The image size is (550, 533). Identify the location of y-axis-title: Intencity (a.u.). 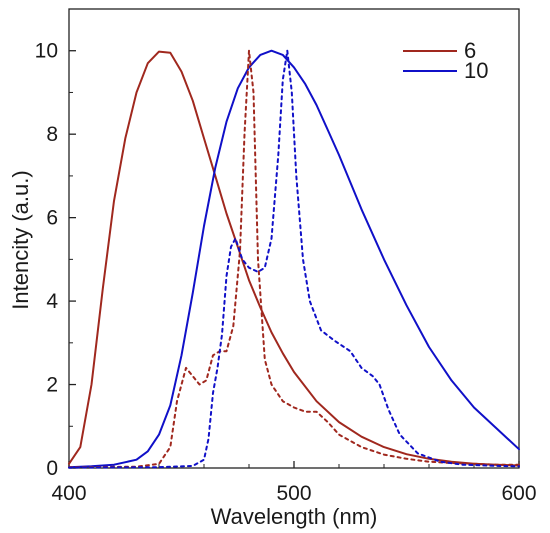
(20, 239).